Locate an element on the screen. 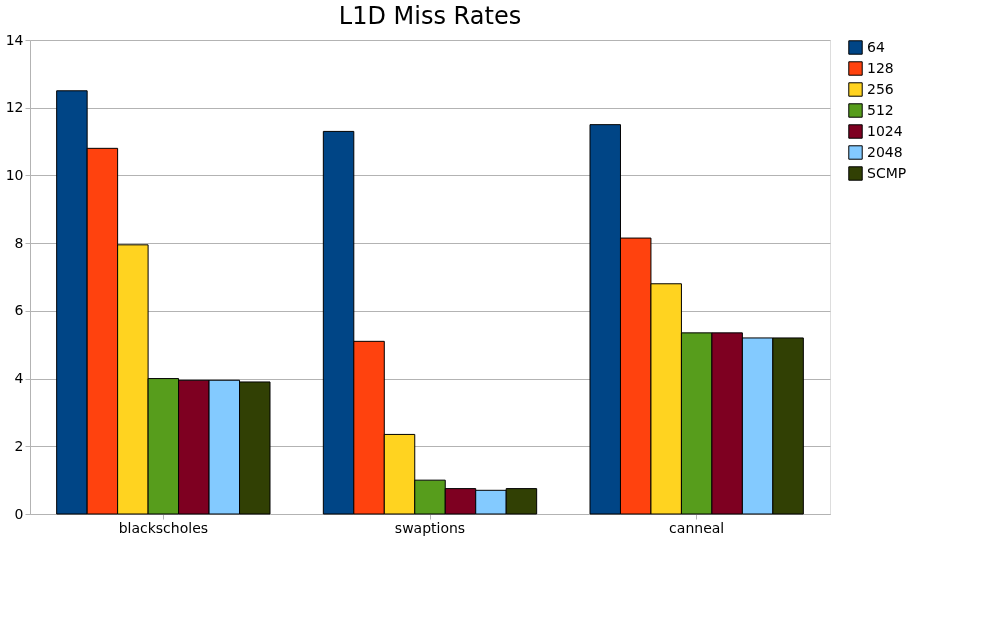 This screenshot has height=634, width=1007. y-tick-label: 4 is located at coordinates (19, 378).